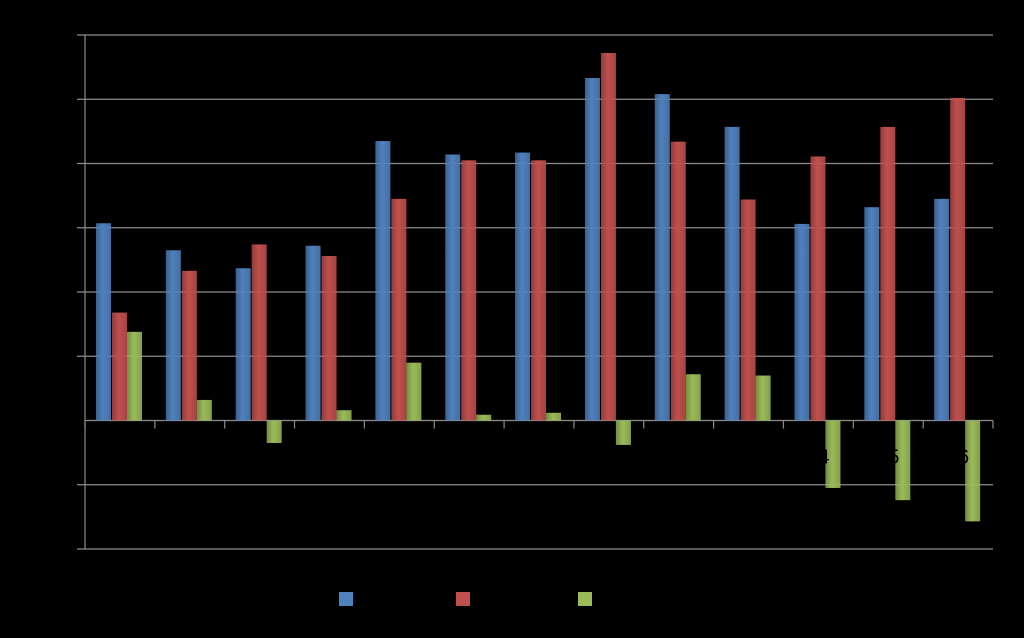  I want to click on x-tick-label: 15, so click(888, 458).